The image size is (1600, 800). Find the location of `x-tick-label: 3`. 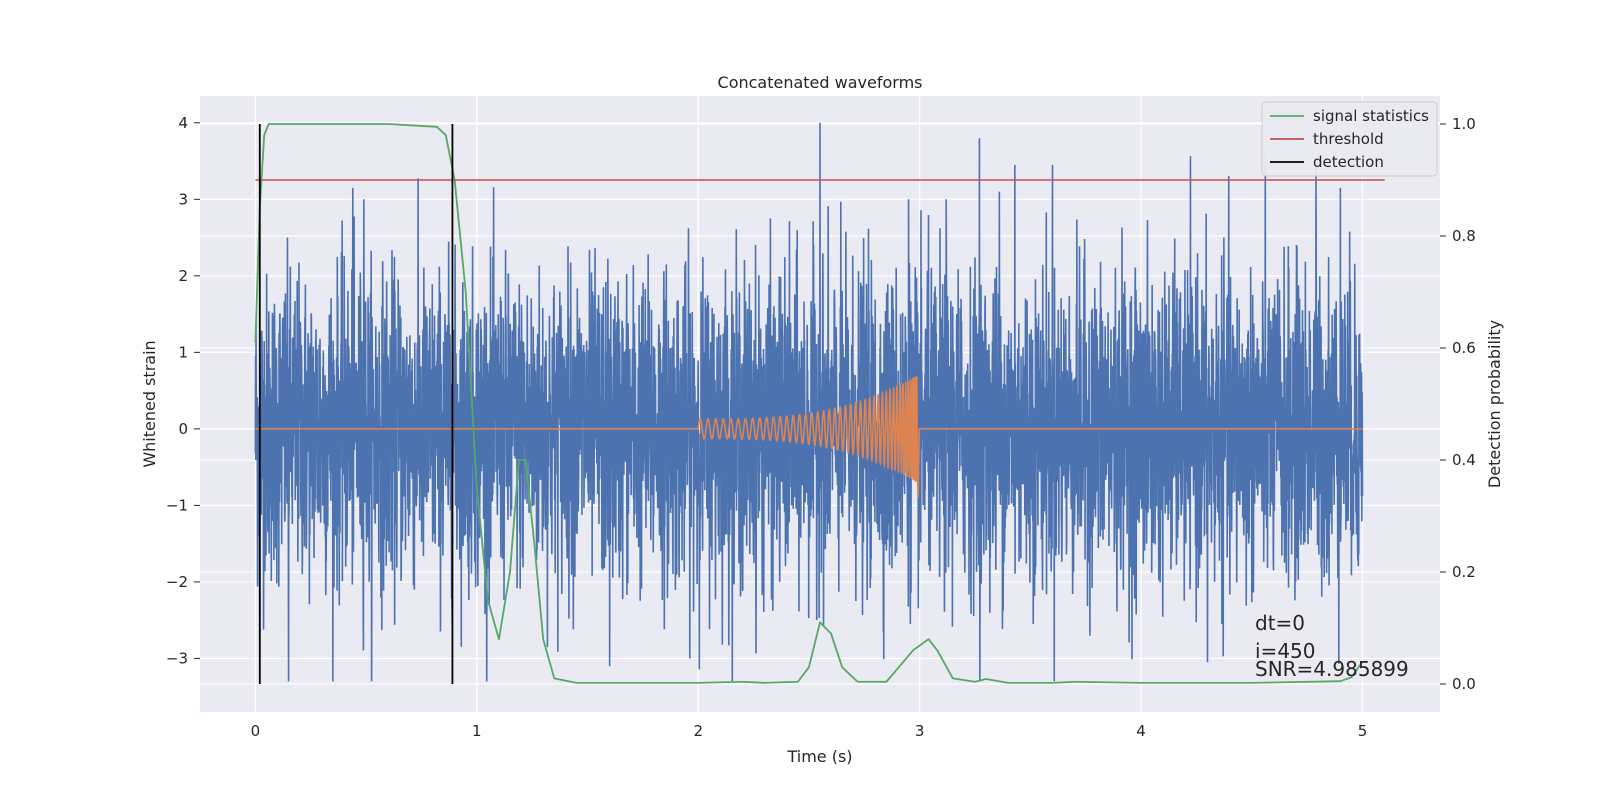

x-tick-label: 3 is located at coordinates (920, 731).